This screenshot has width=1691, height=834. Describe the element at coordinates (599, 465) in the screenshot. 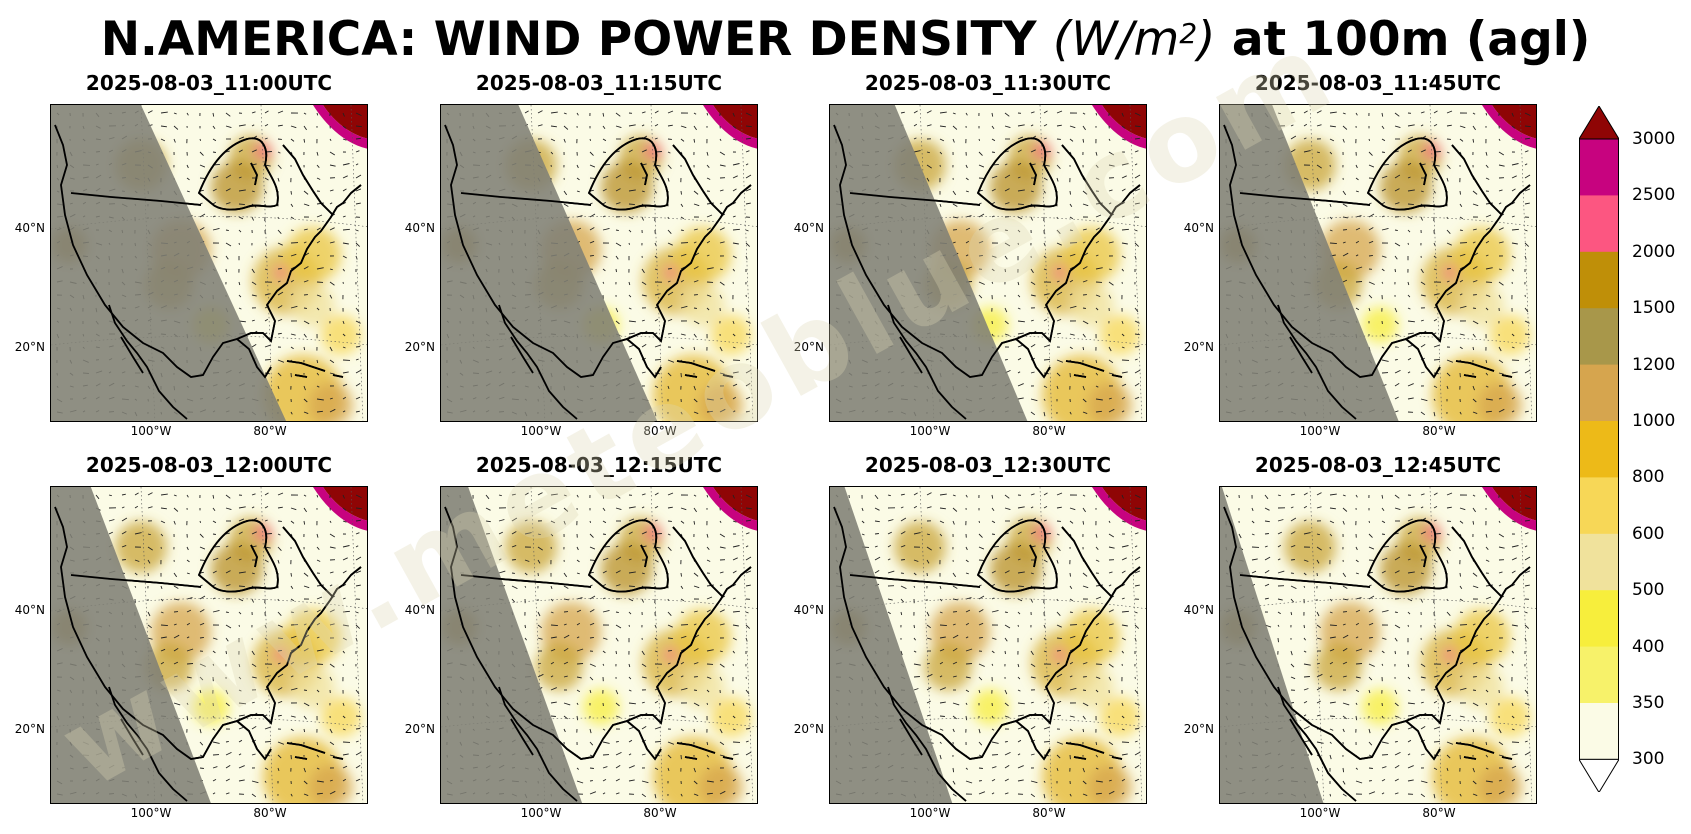

I see `panel-title: 2025-08-03_12:15UTC` at that location.